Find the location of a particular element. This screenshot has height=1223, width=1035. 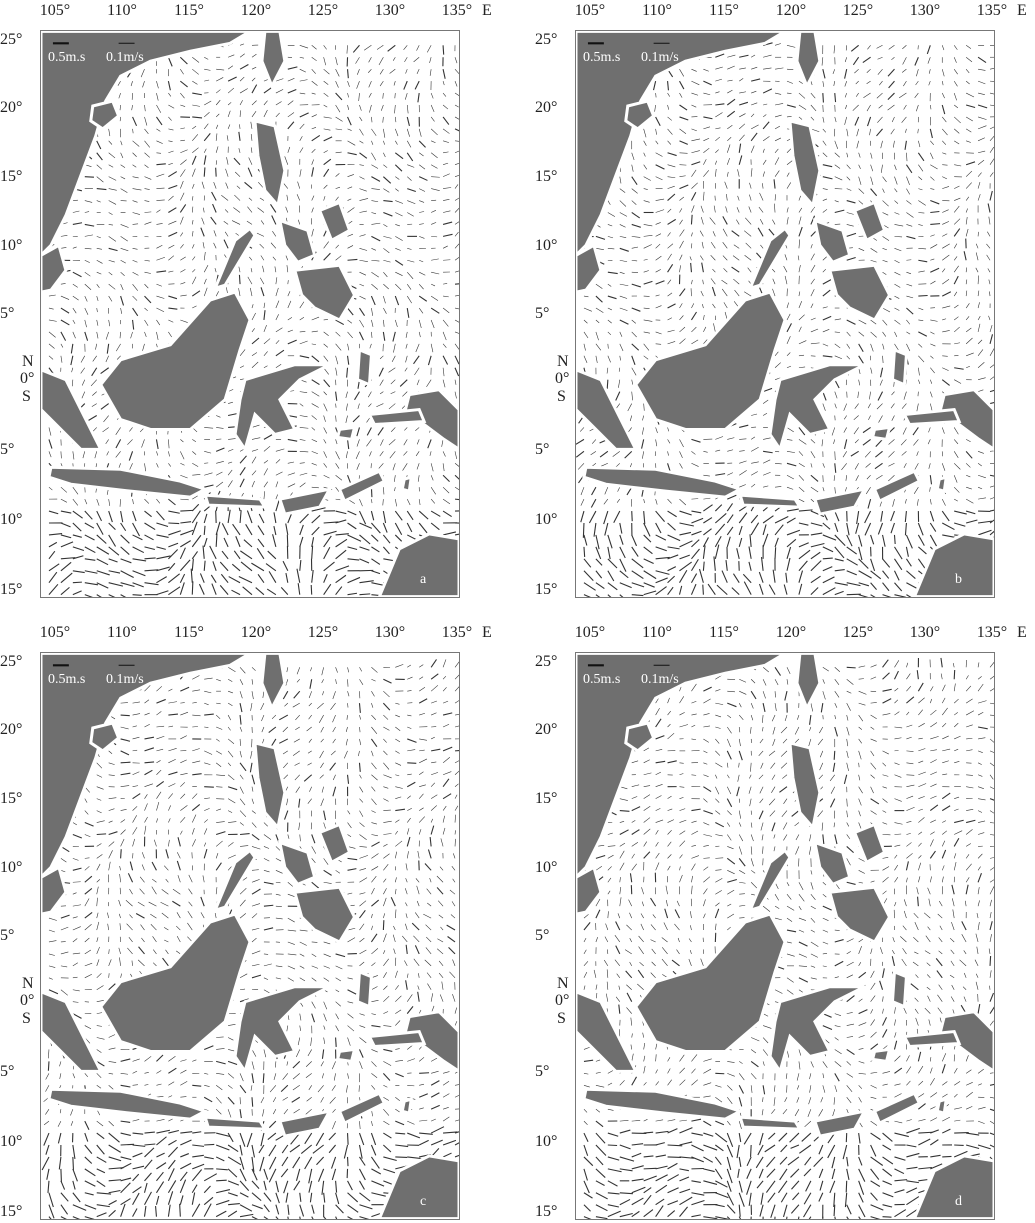

hainan-island is located at coordinates (640, 115).